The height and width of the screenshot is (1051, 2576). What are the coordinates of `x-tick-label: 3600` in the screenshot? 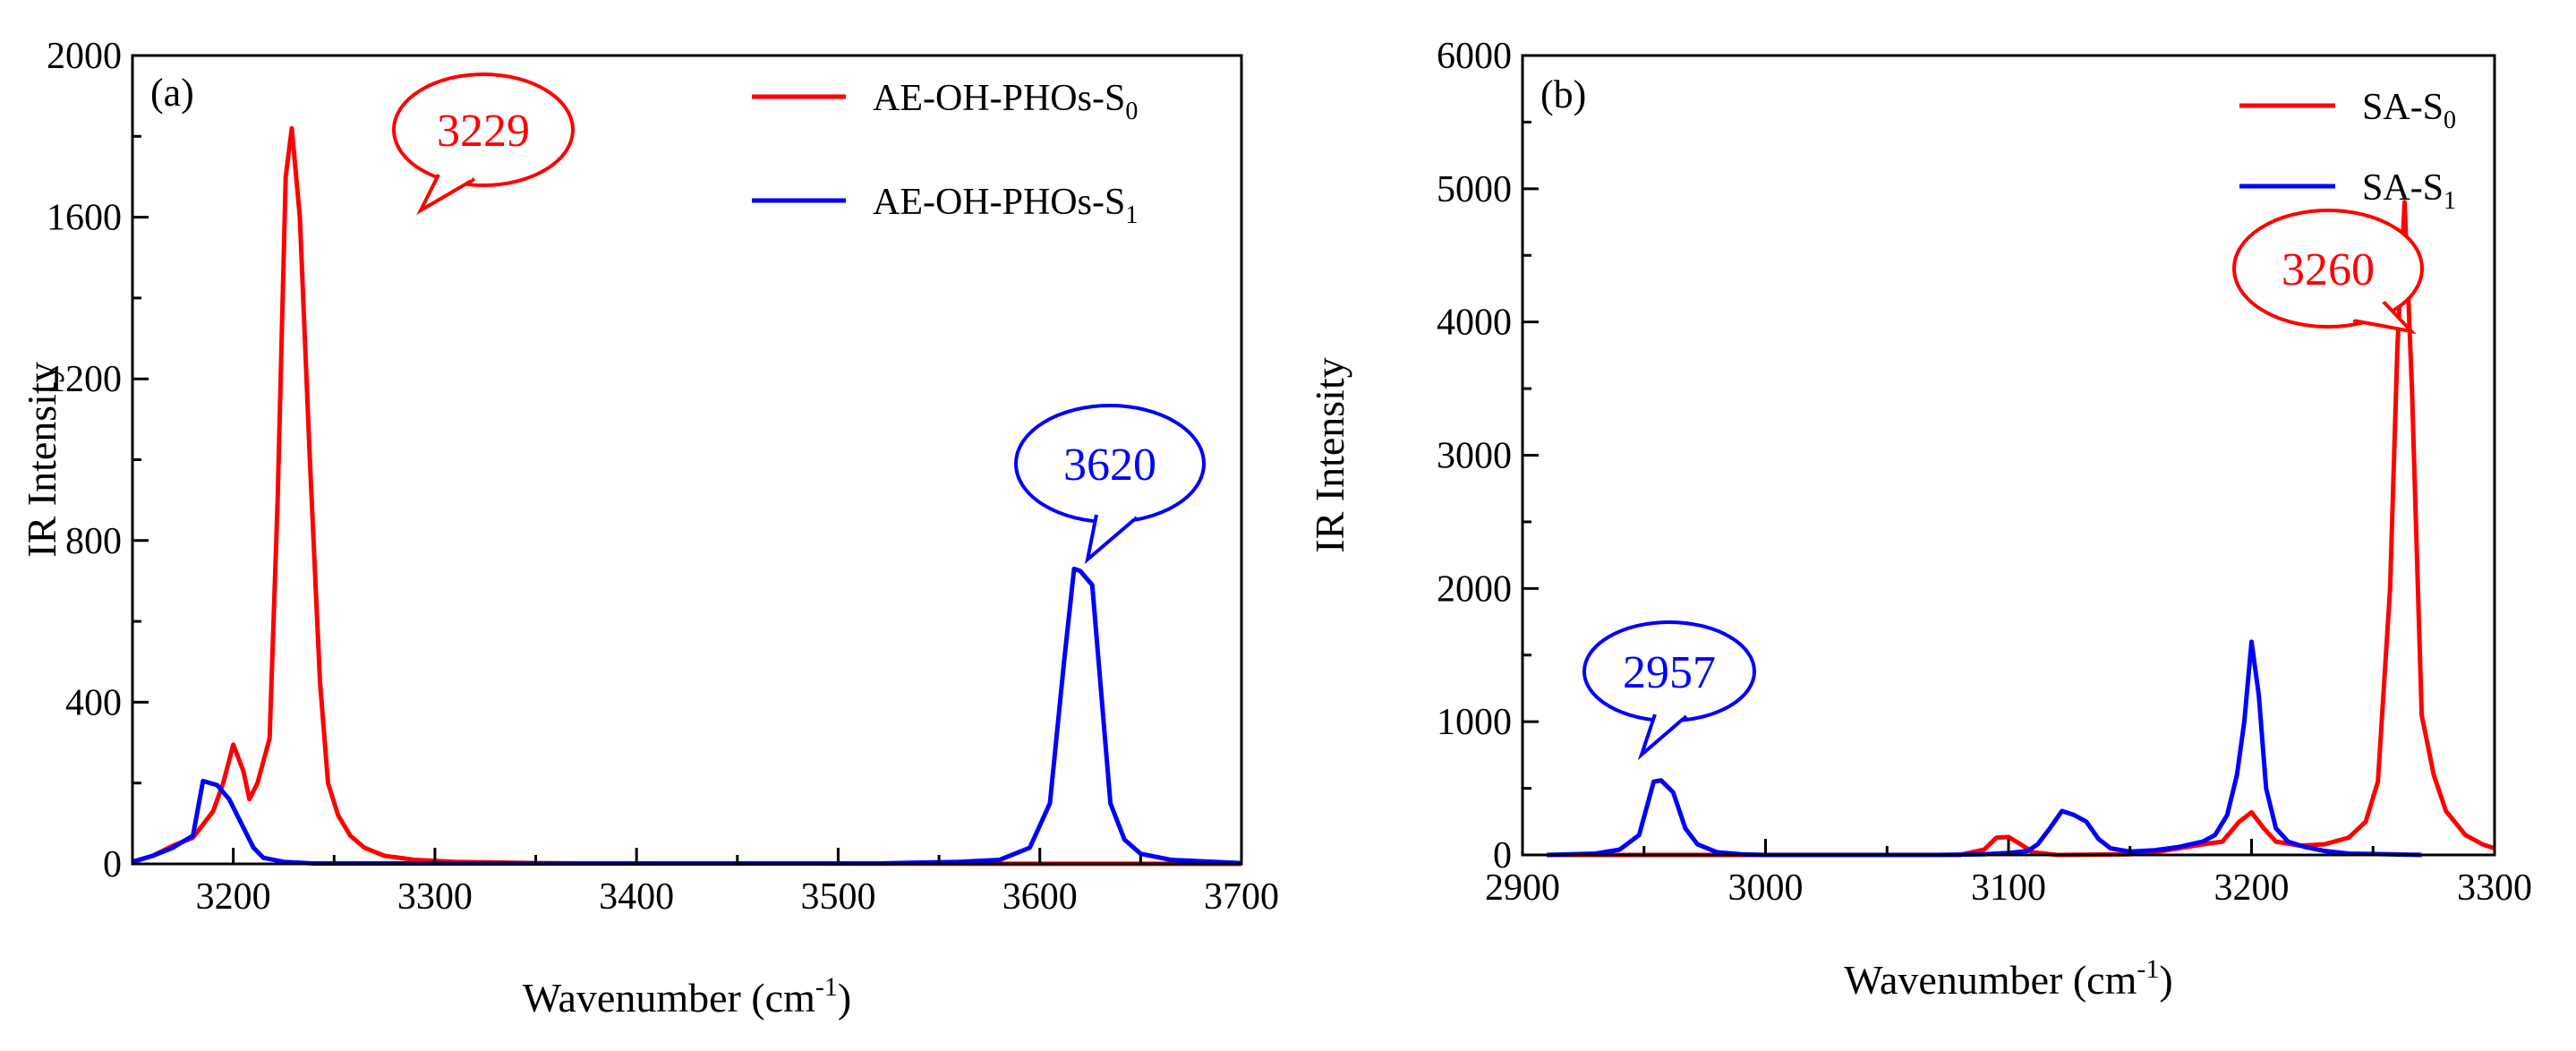 It's located at (1040, 897).